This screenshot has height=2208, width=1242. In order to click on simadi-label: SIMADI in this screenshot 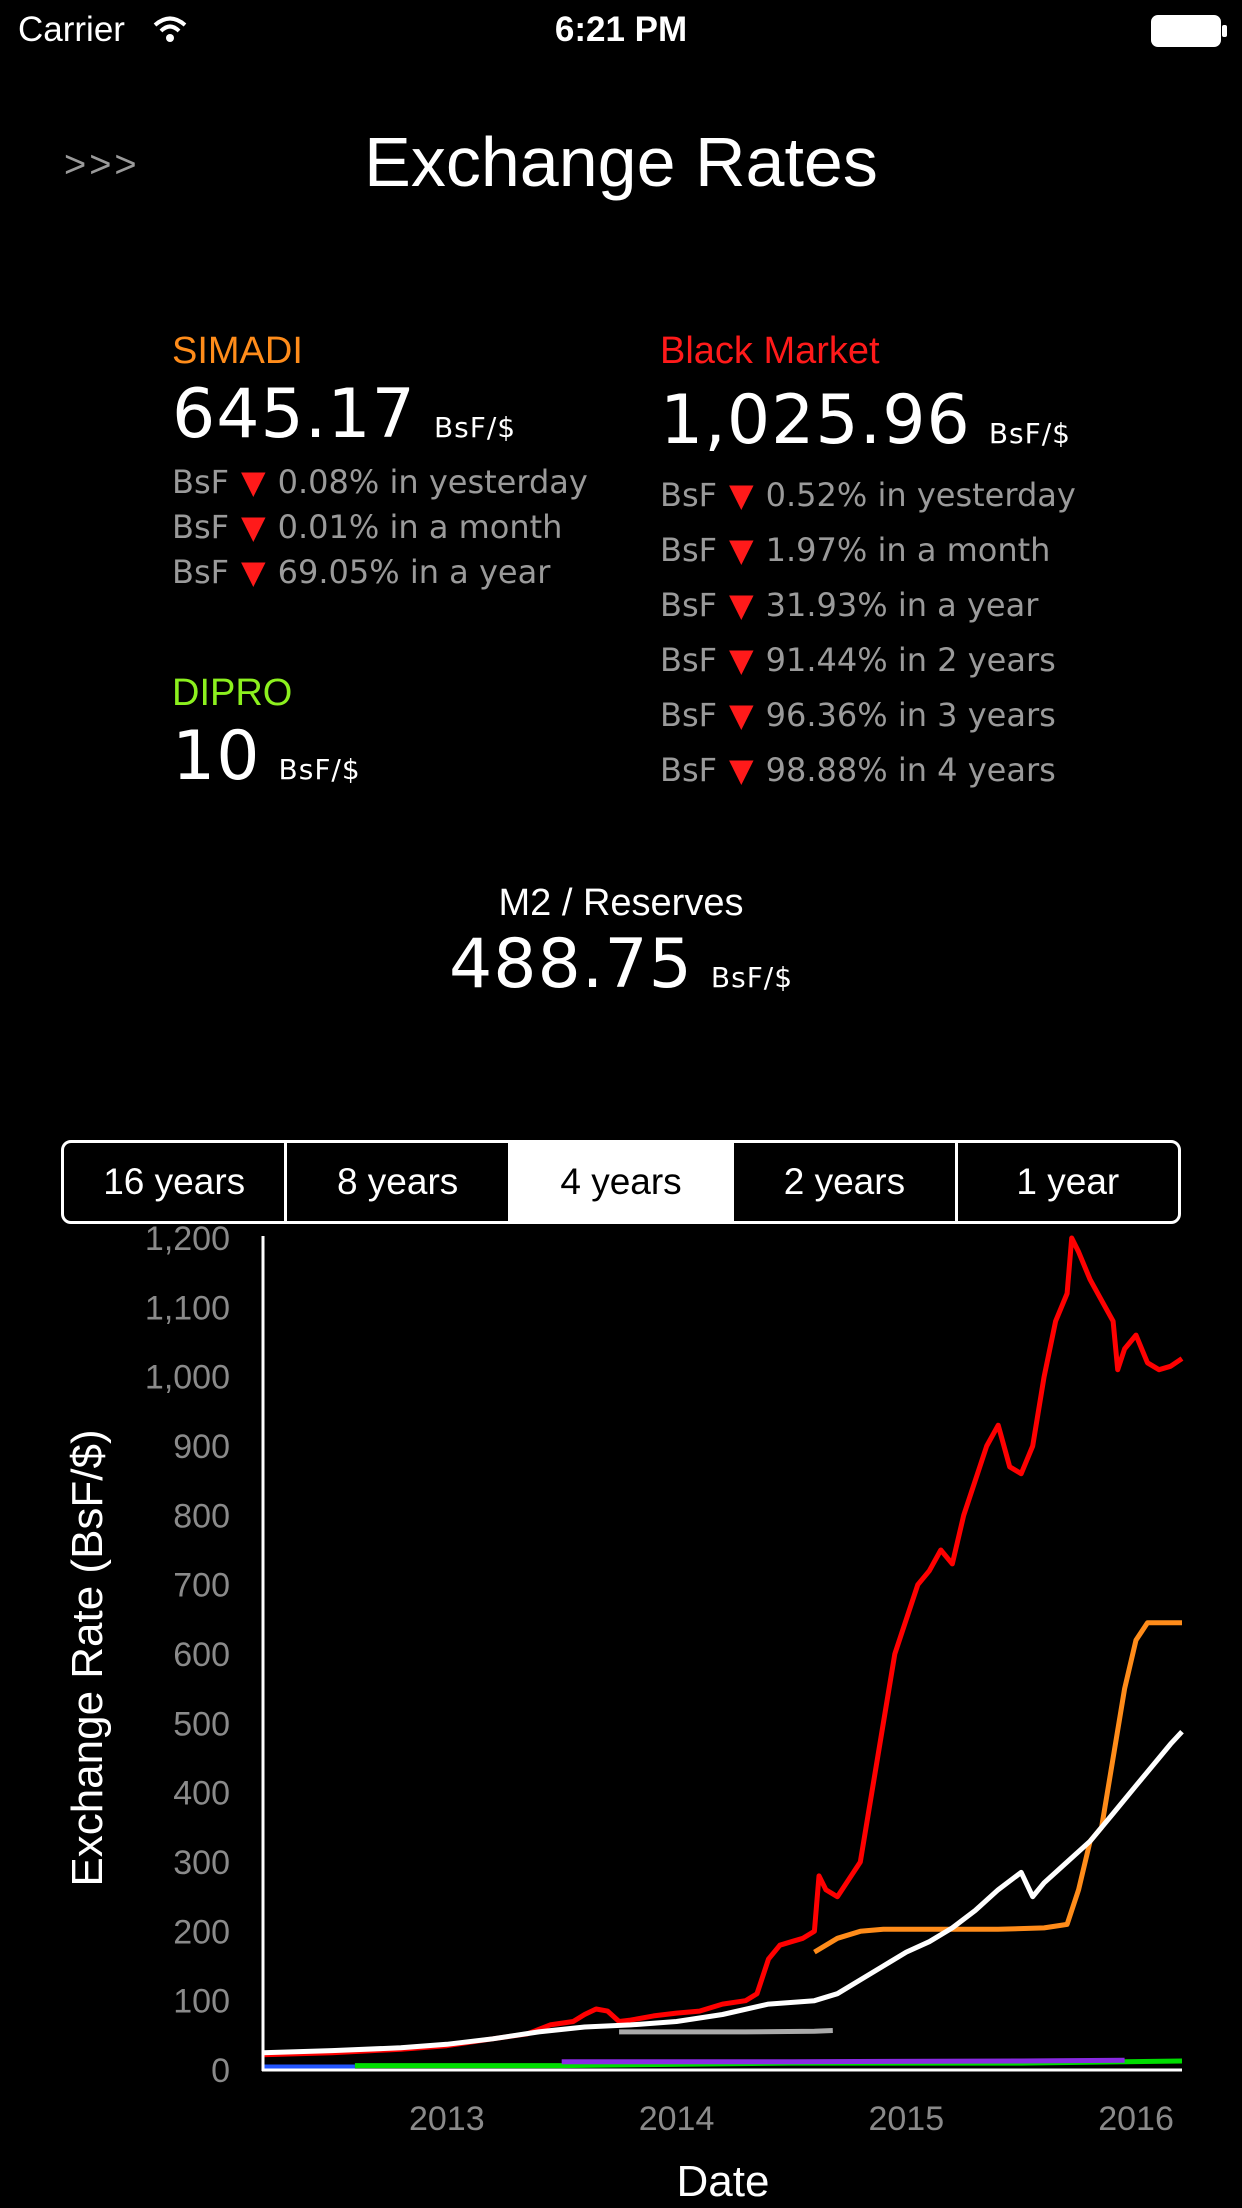, I will do `click(237, 351)`.